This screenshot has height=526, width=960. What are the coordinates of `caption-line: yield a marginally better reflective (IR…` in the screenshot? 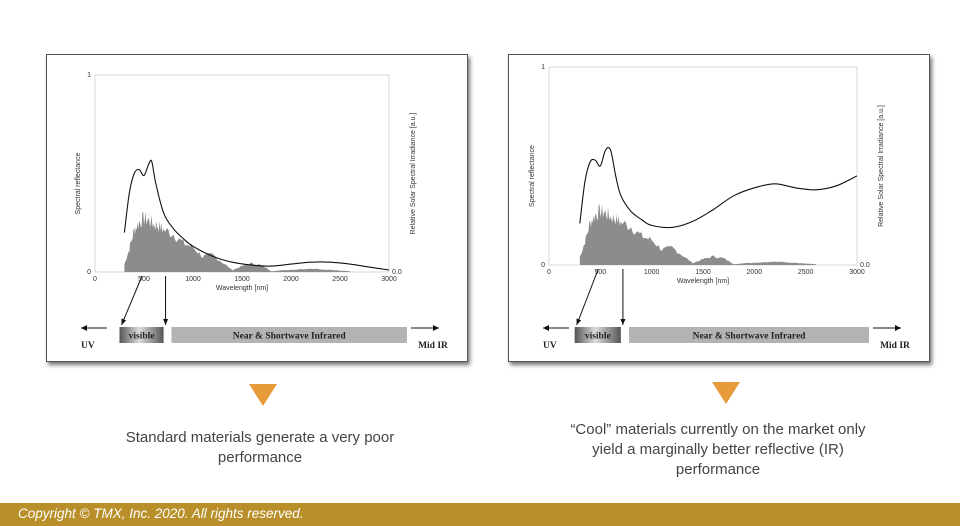 It's located at (718, 449).